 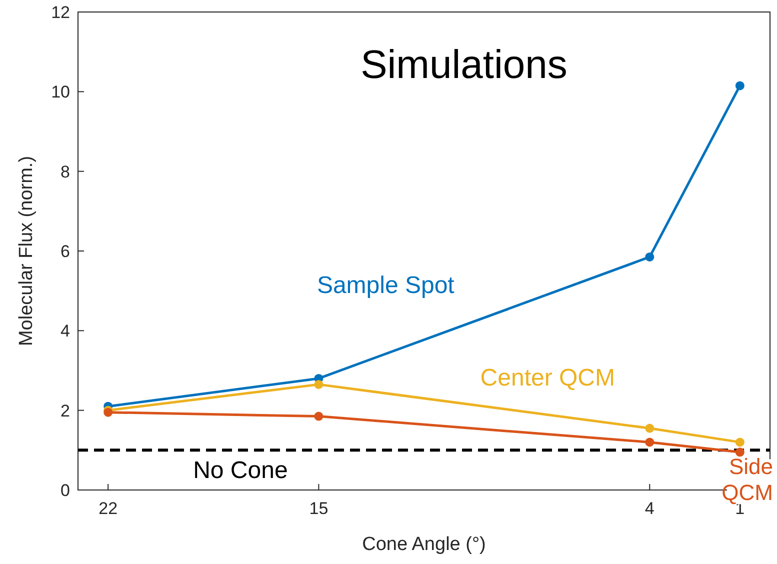 What do you see at coordinates (318, 508) in the screenshot?
I see `x-tick-label: 15` at bounding box center [318, 508].